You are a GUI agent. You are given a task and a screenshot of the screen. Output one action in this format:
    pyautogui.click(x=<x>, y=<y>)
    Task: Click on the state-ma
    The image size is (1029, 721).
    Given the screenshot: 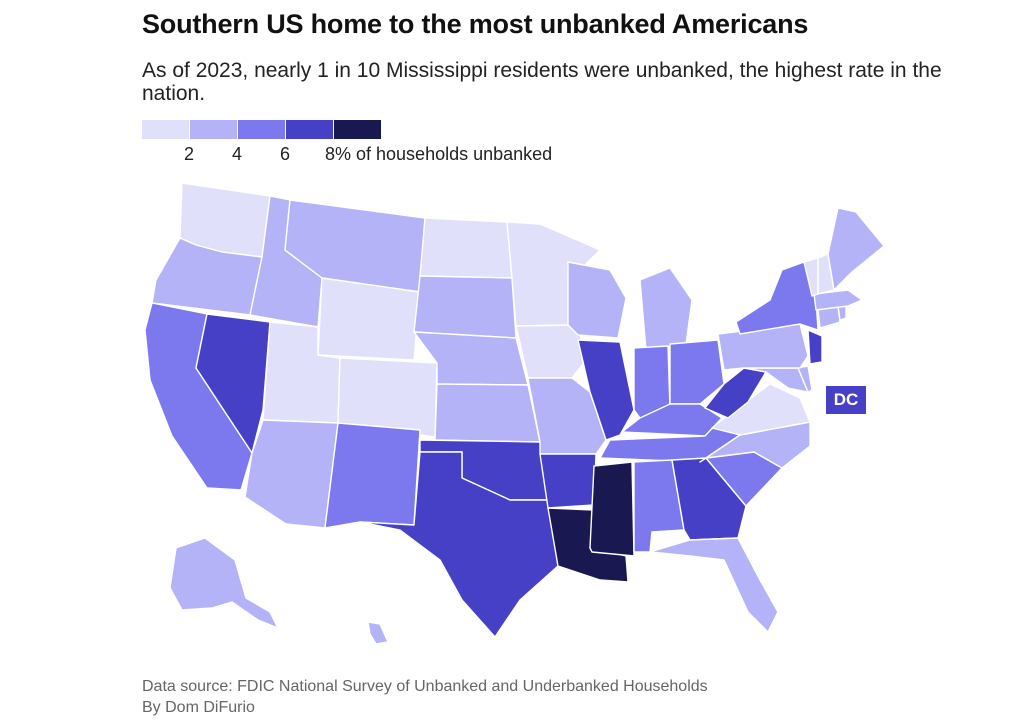 What is the action you would take?
    pyautogui.click(x=838, y=300)
    